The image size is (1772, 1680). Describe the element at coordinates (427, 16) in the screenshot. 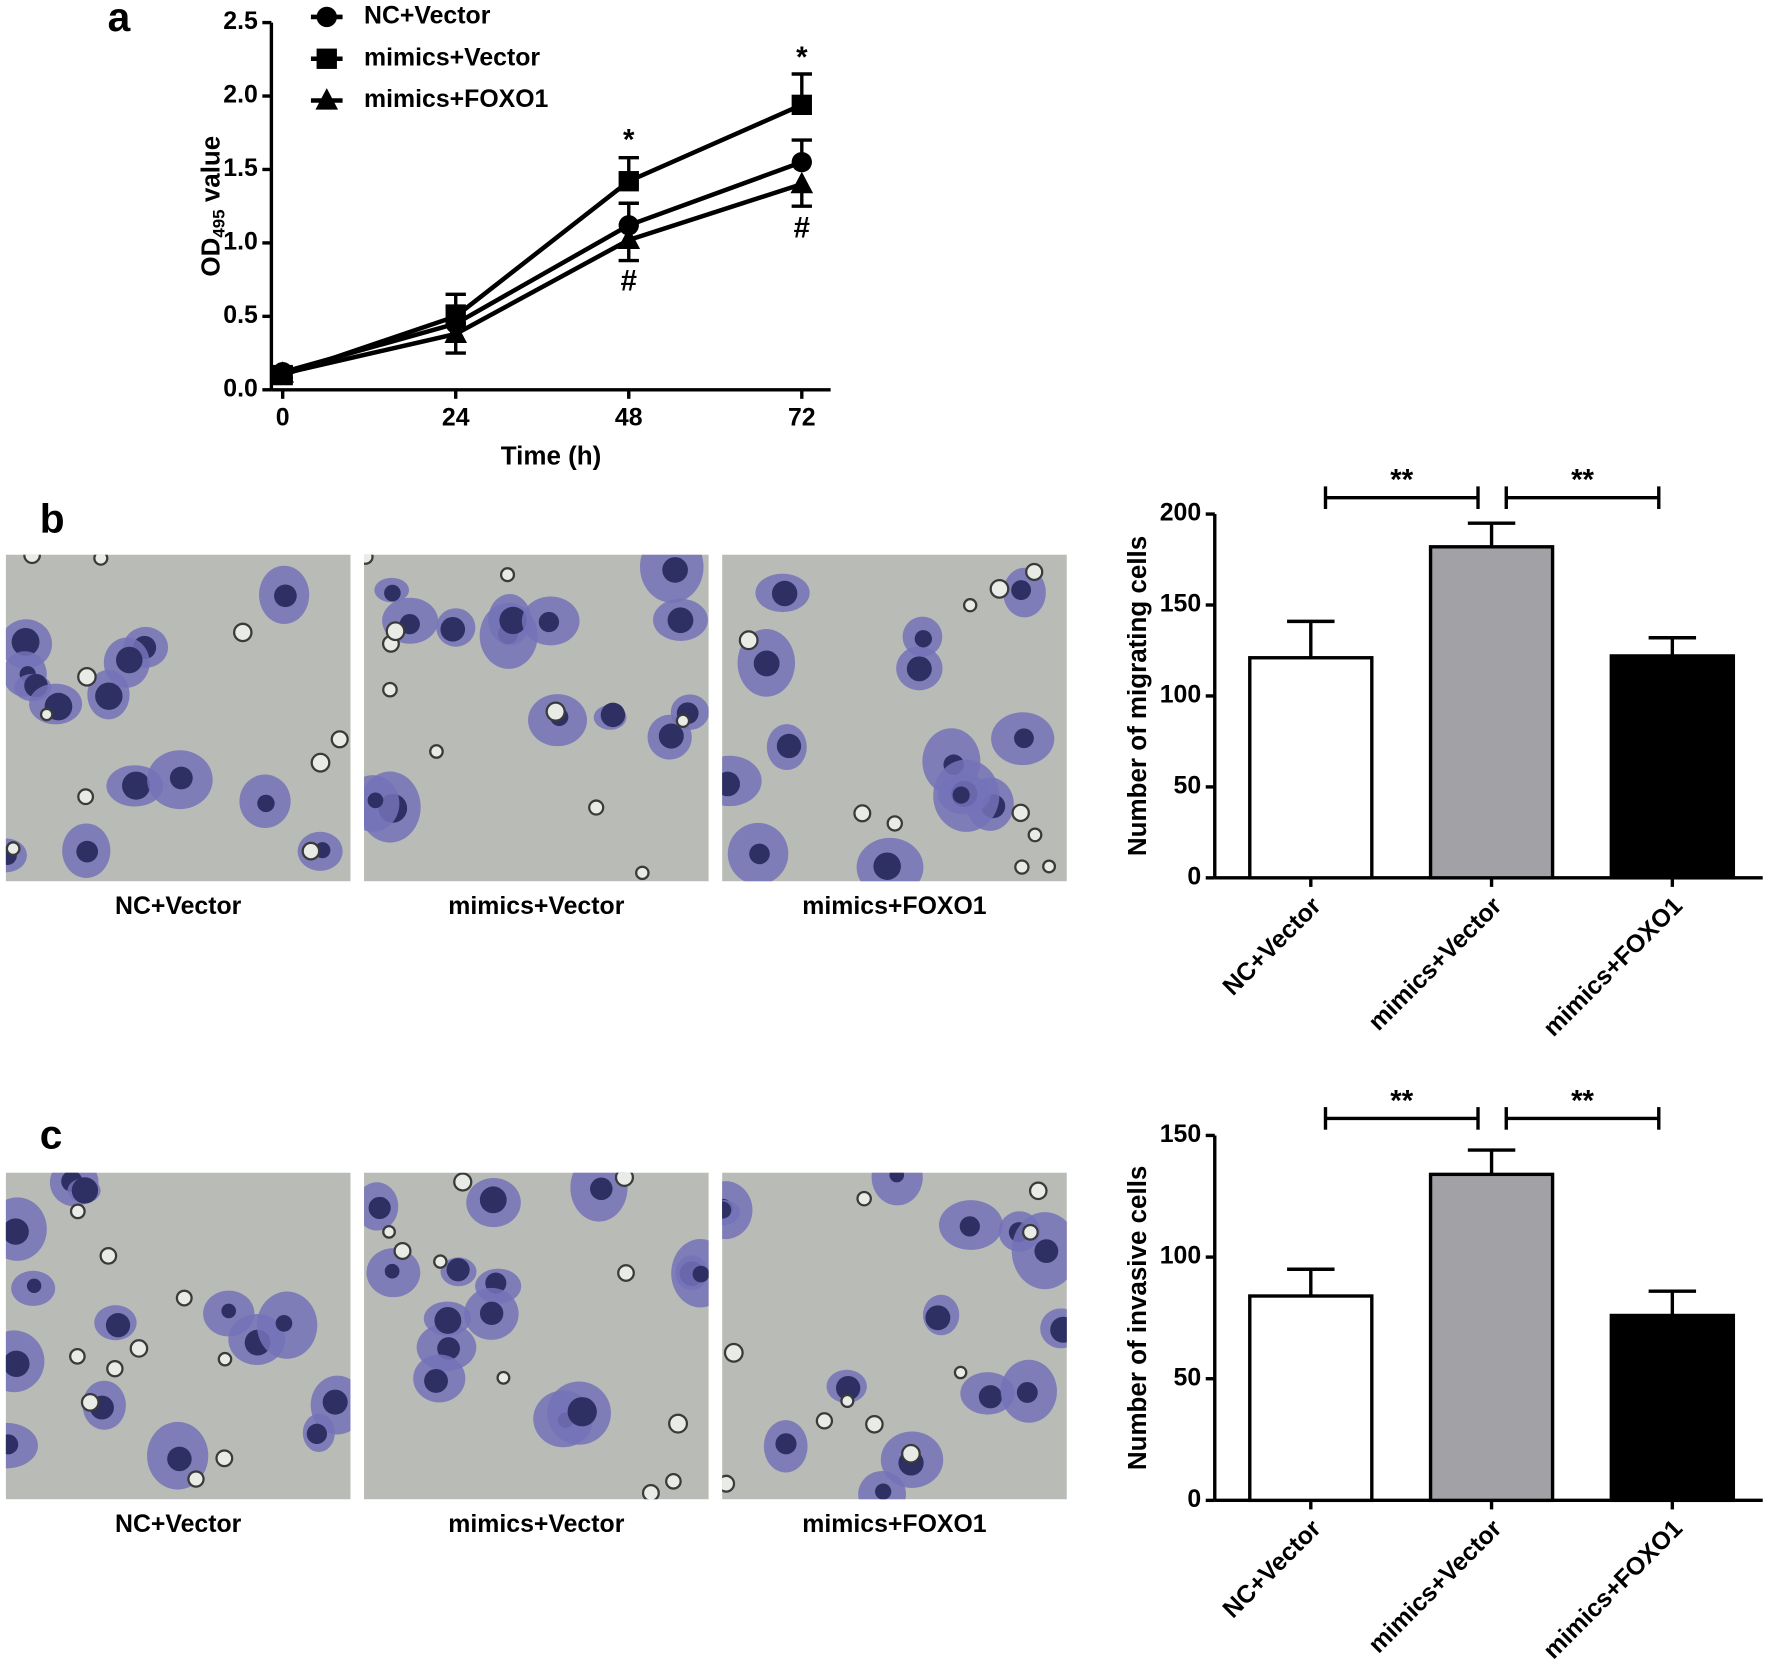

I see `legend-label: NC+Vector` at that location.